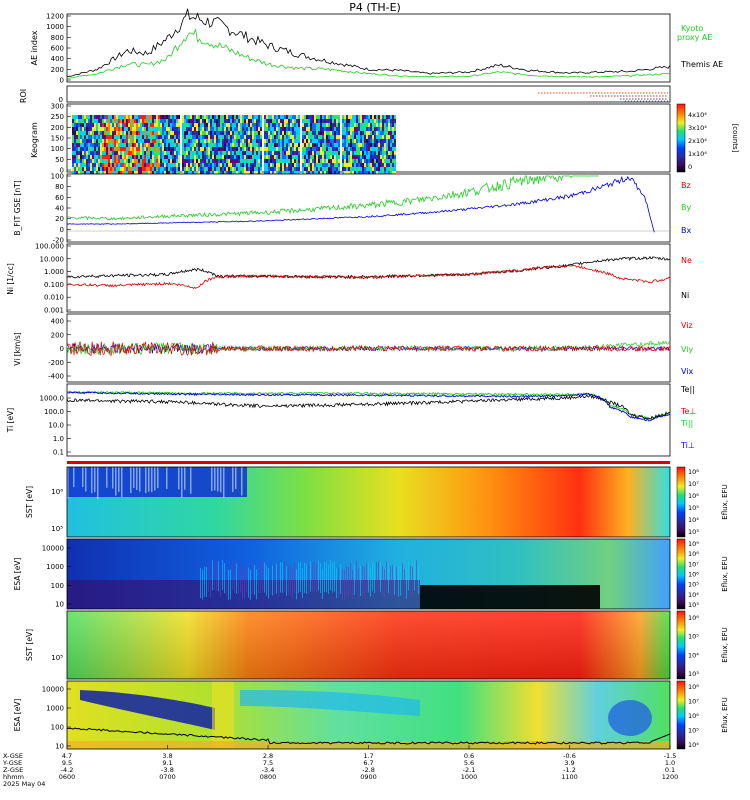 The height and width of the screenshot is (800, 750). Describe the element at coordinates (694, 37) in the screenshot. I see `ae-legend-proxy: proxy AE` at that location.